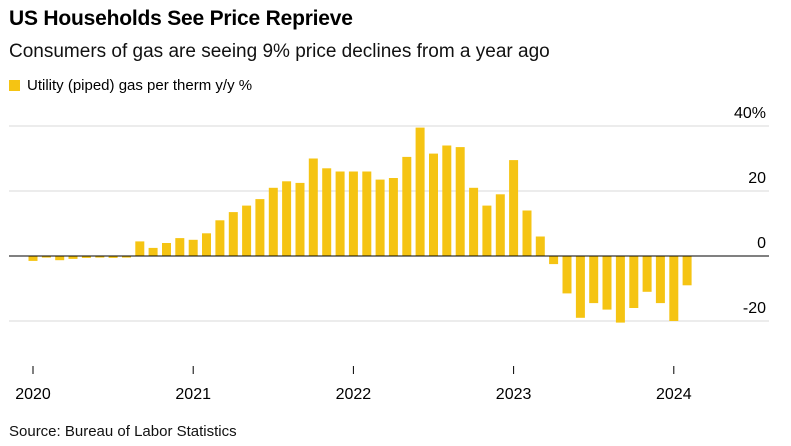  I want to click on x-tick-label: 2023, so click(514, 394).